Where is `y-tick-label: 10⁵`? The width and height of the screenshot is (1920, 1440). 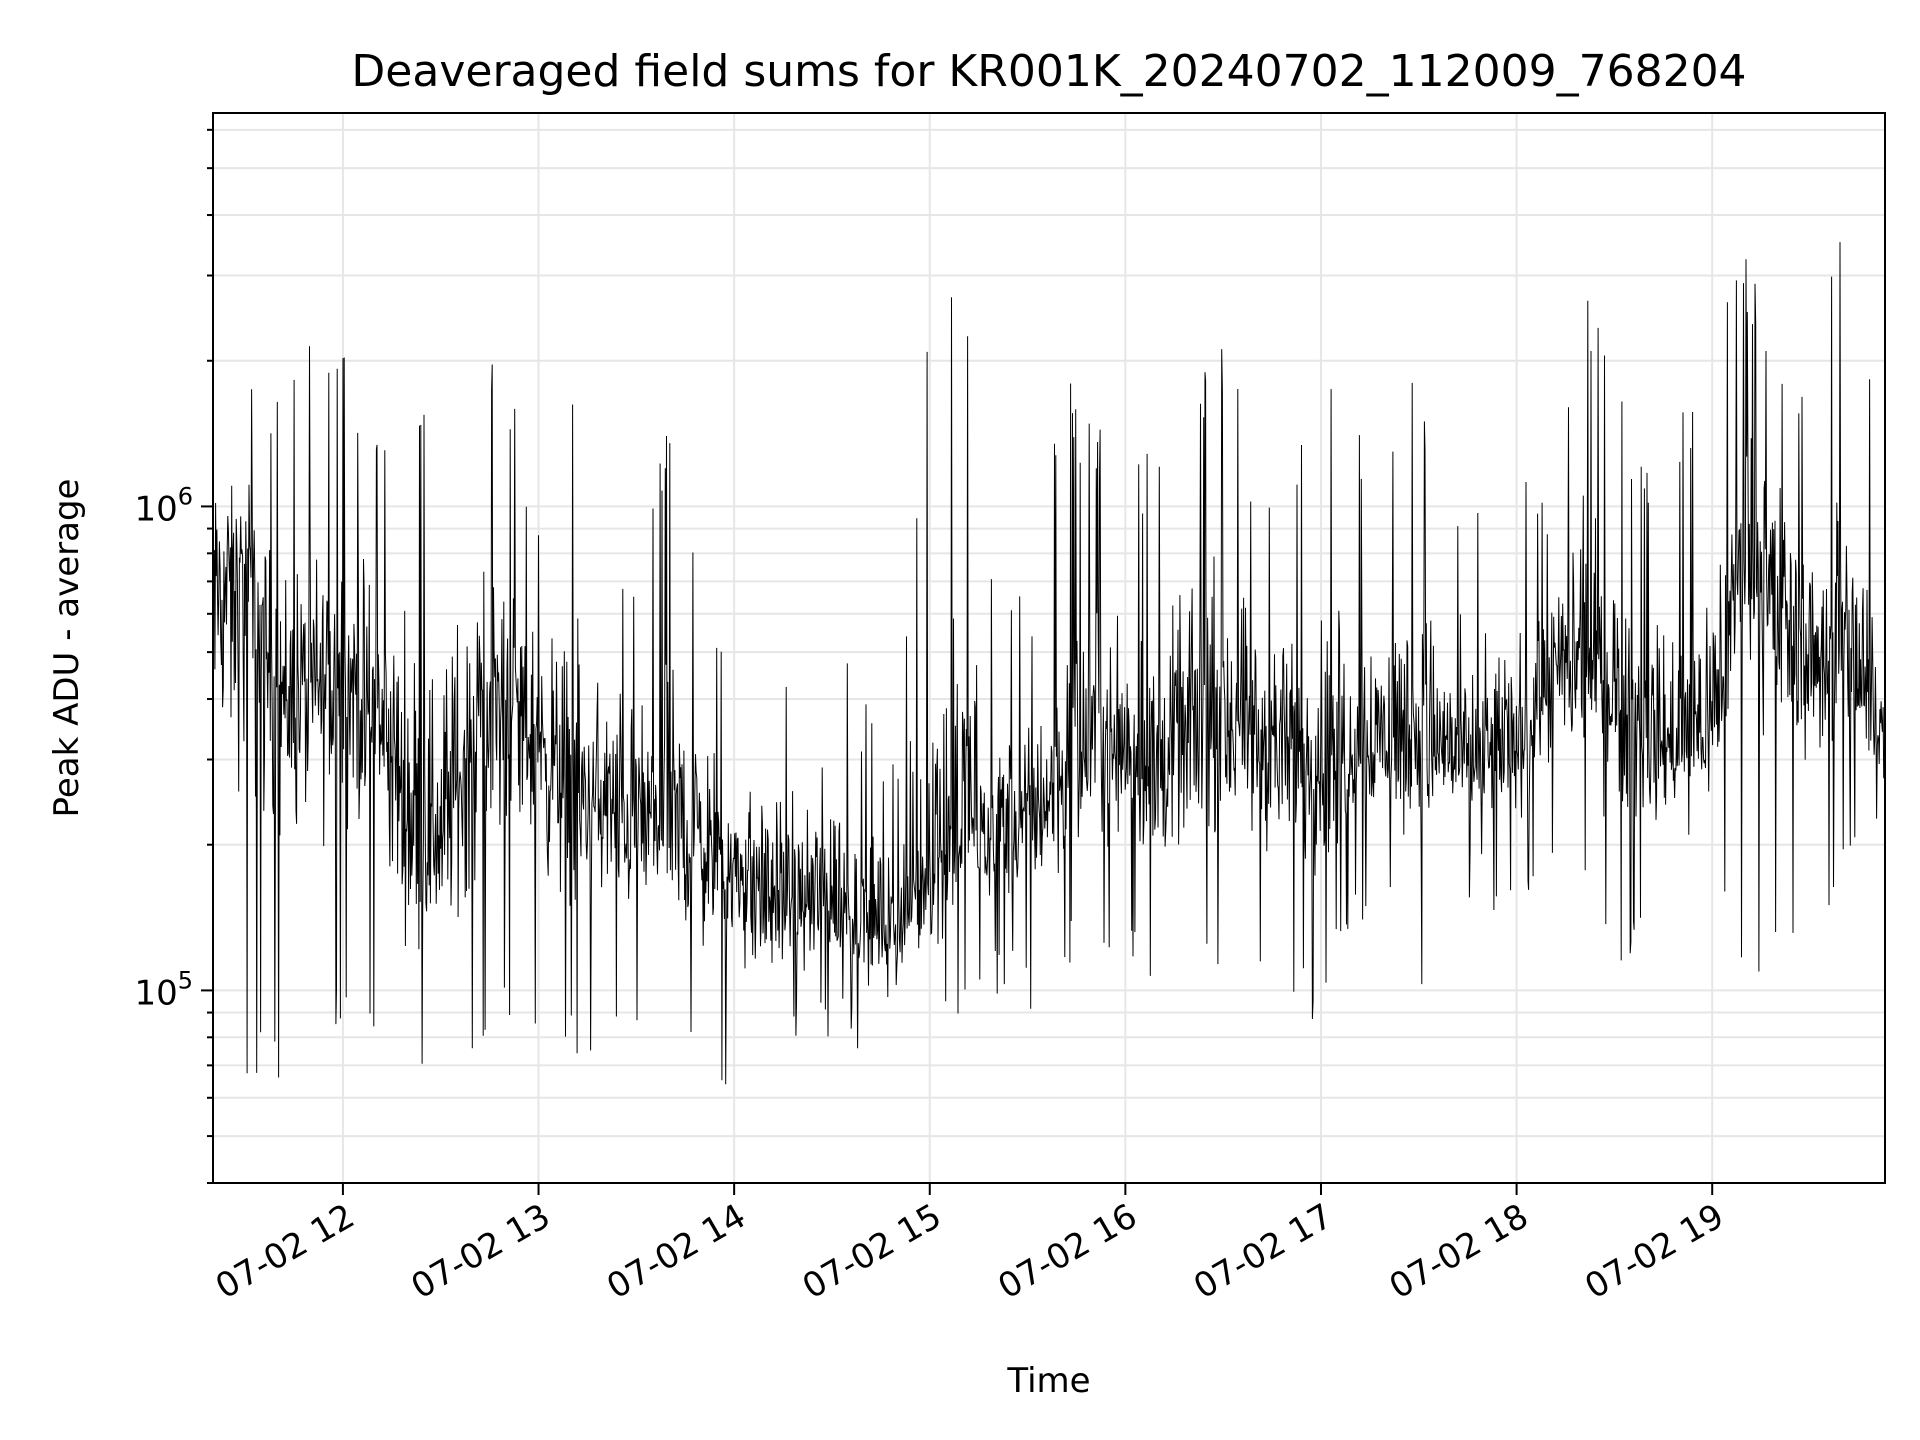 y-tick-label: 10⁵ is located at coordinates (163, 989).